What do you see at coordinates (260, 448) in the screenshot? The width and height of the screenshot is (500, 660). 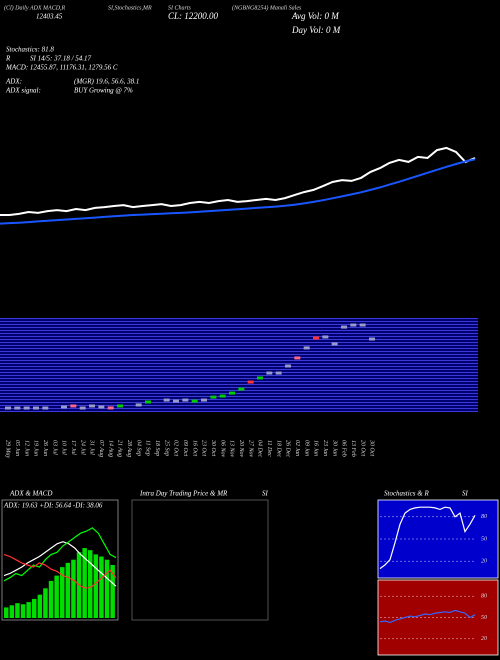 I see `x-tick-label: 04 Dec` at bounding box center [260, 448].